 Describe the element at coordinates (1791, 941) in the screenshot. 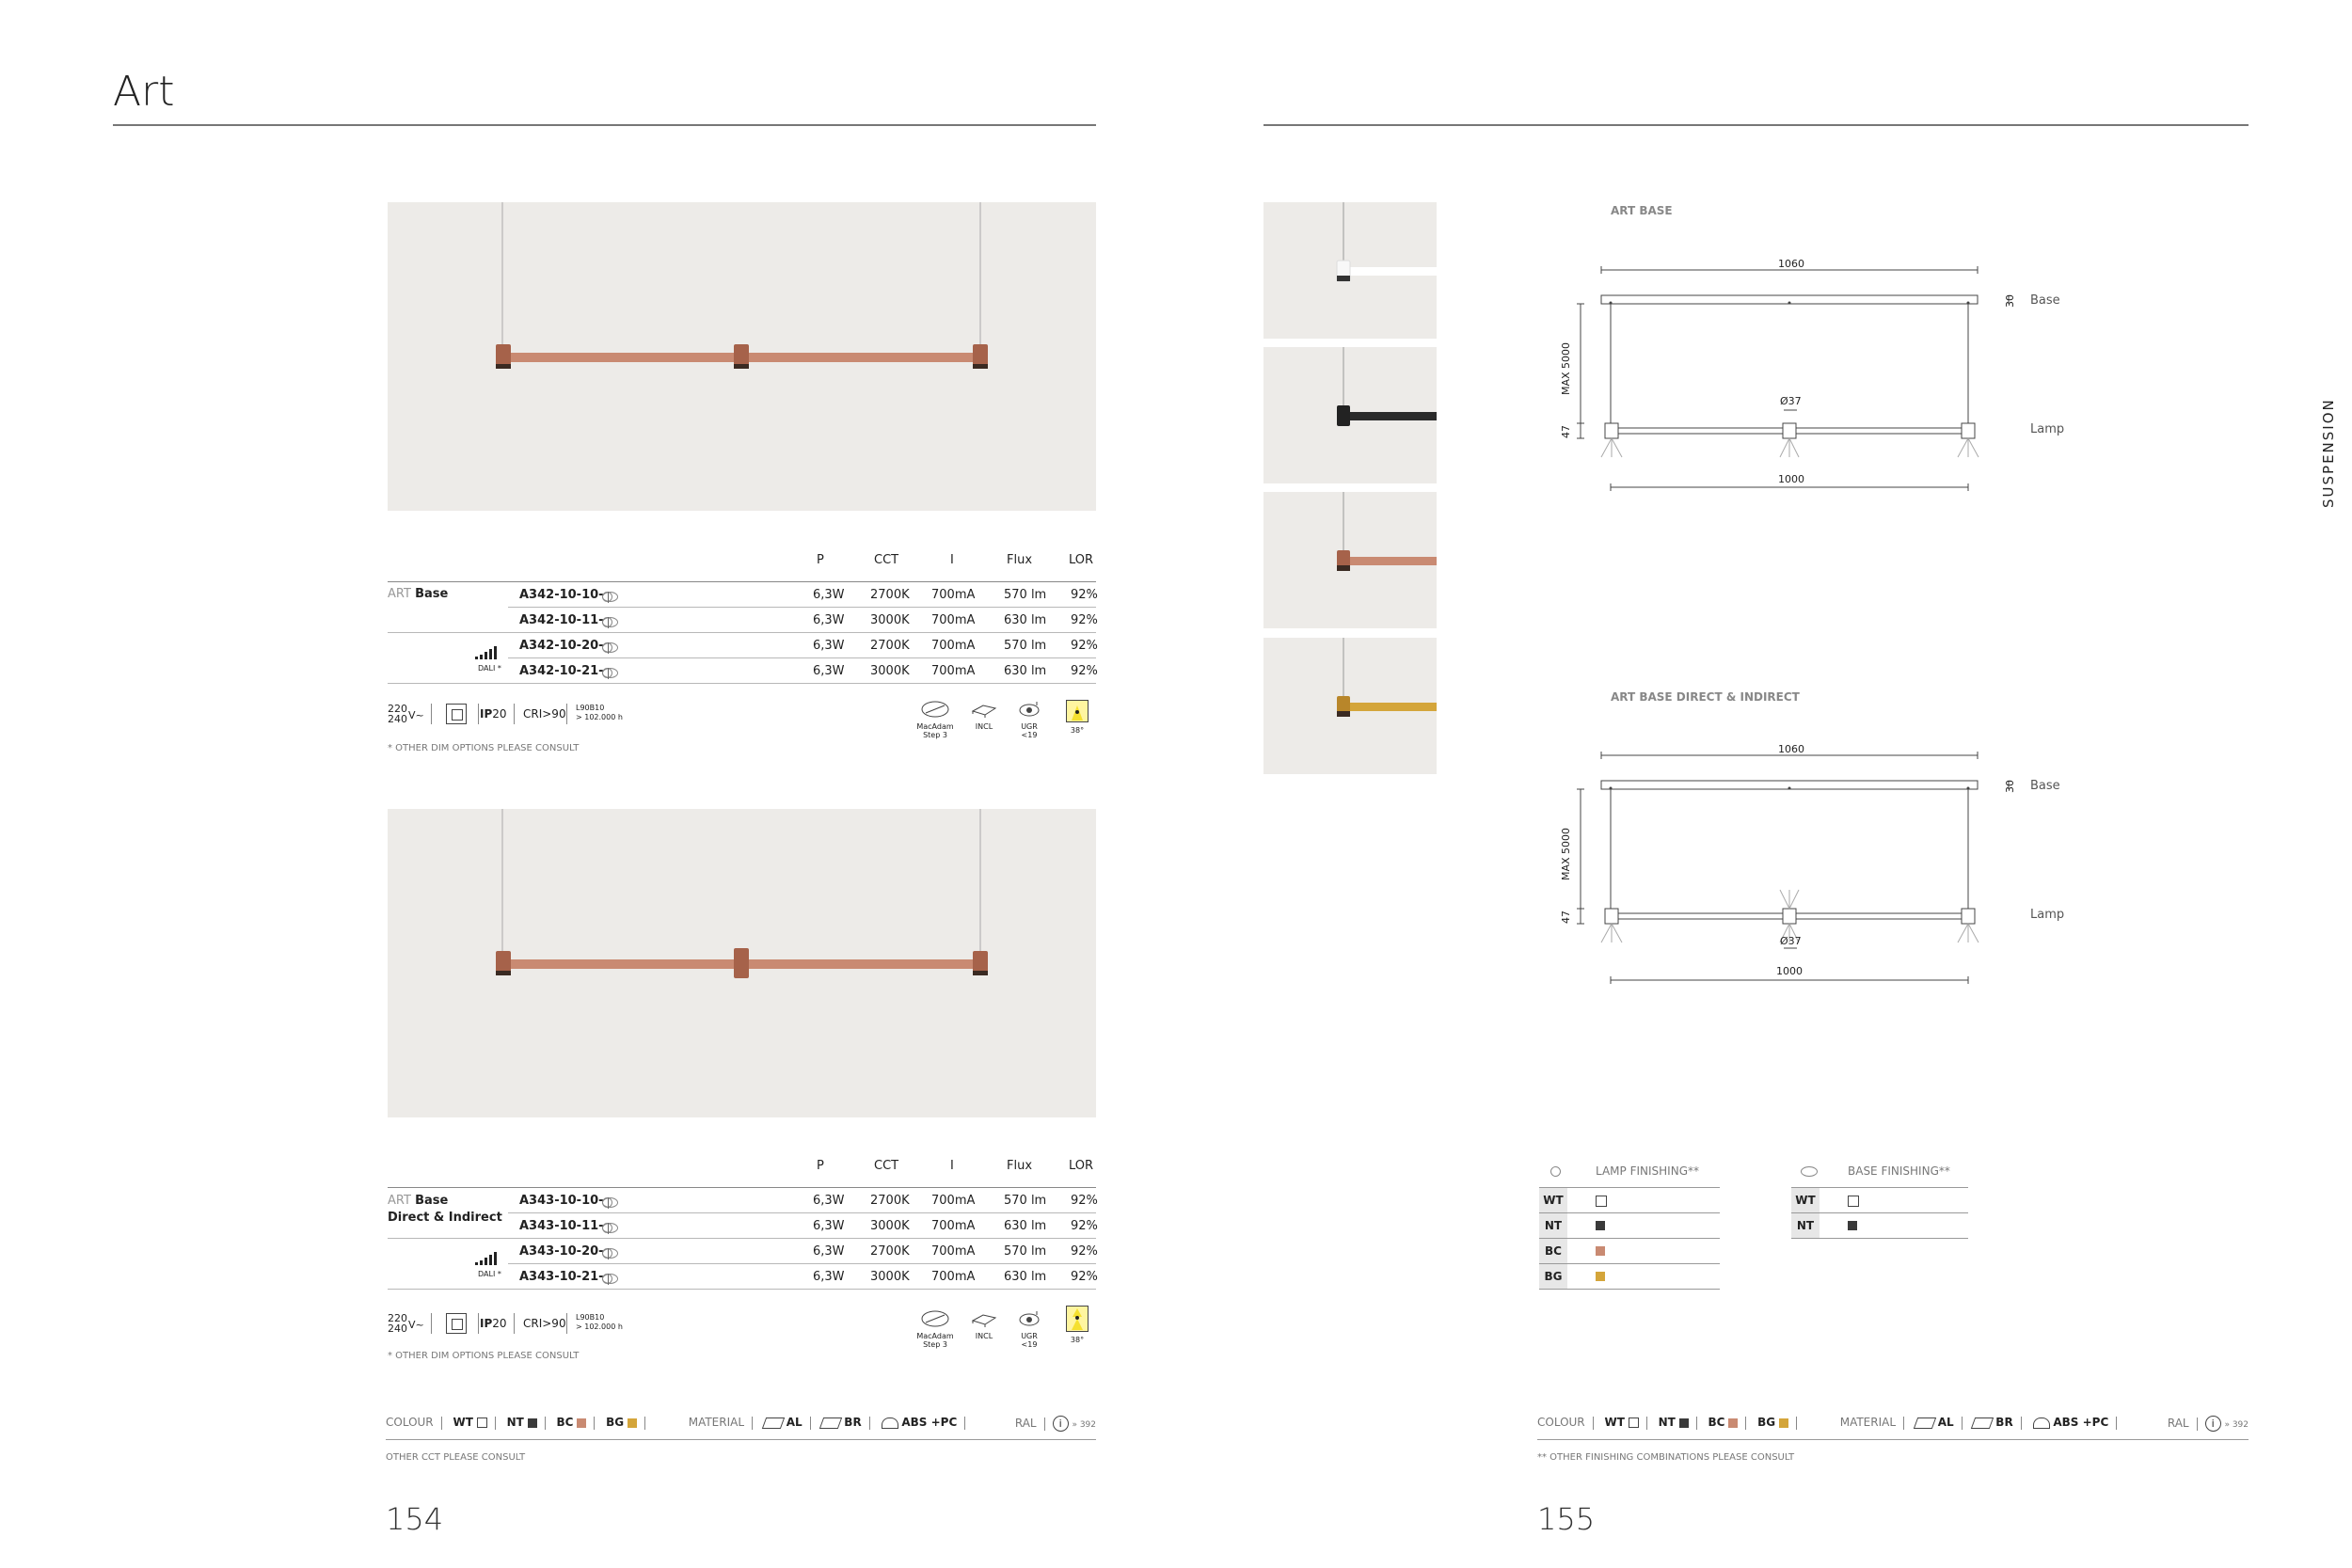

I see `dim-diameter: Ø37` at that location.